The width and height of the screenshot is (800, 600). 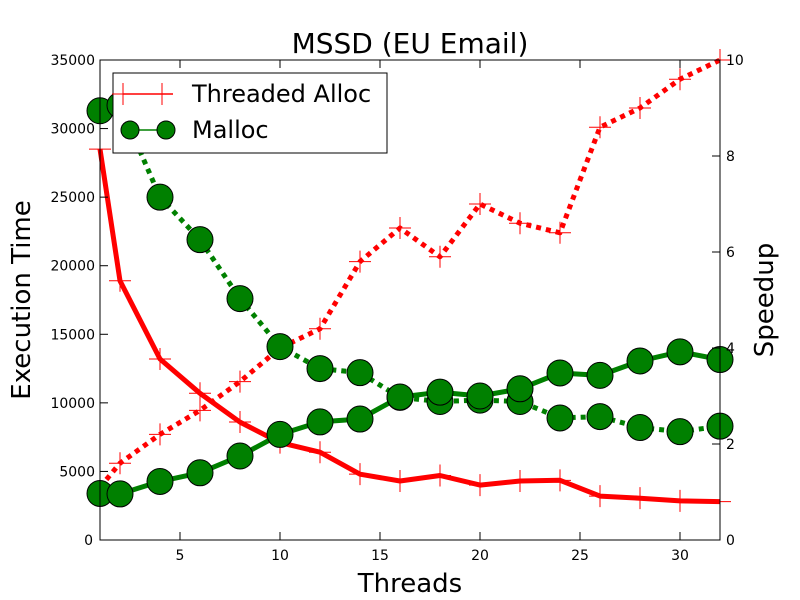 I want to click on y2-tick-label: 2, so click(x=730, y=445).